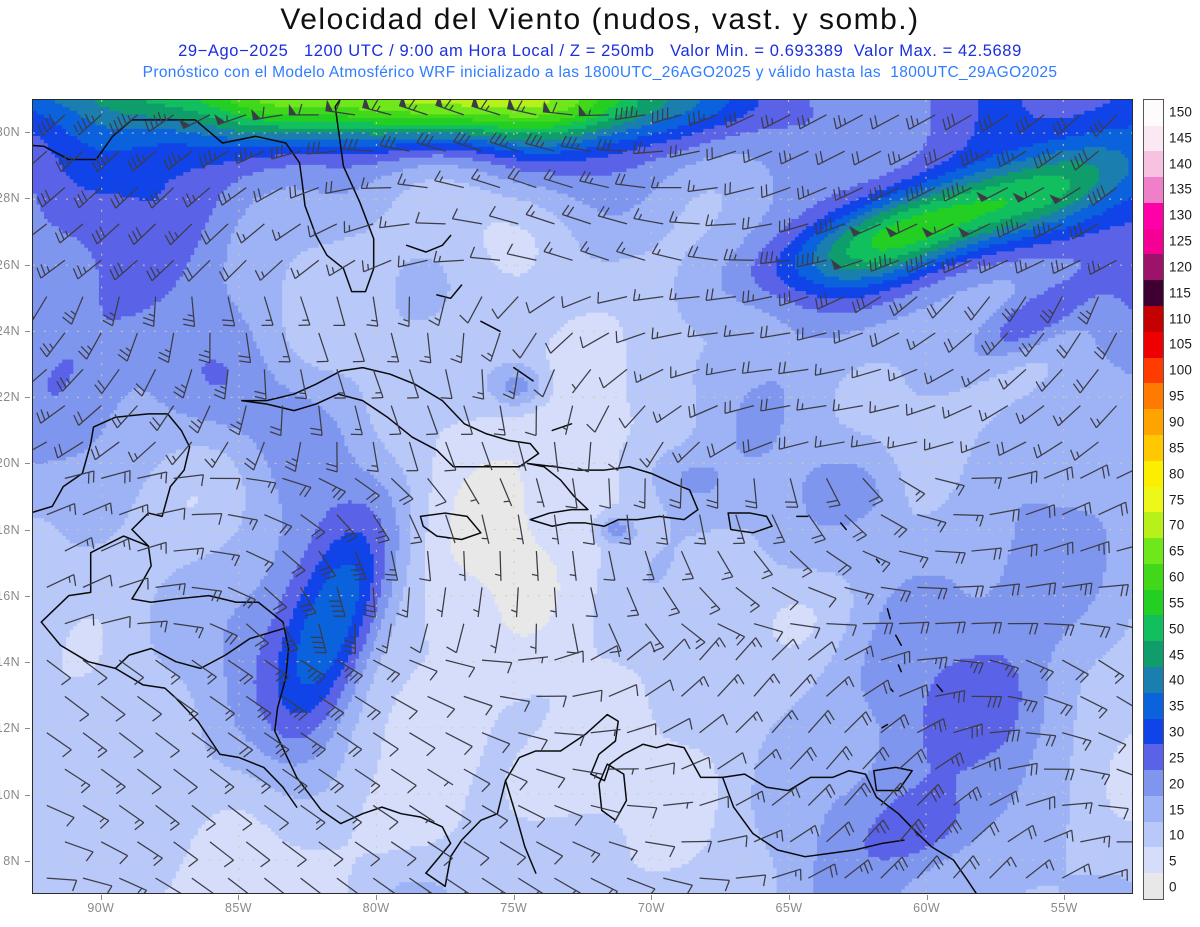 This screenshot has height=927, width=1200. Describe the element at coordinates (1177, 758) in the screenshot. I see `colorbar-tick-label: 25` at that location.